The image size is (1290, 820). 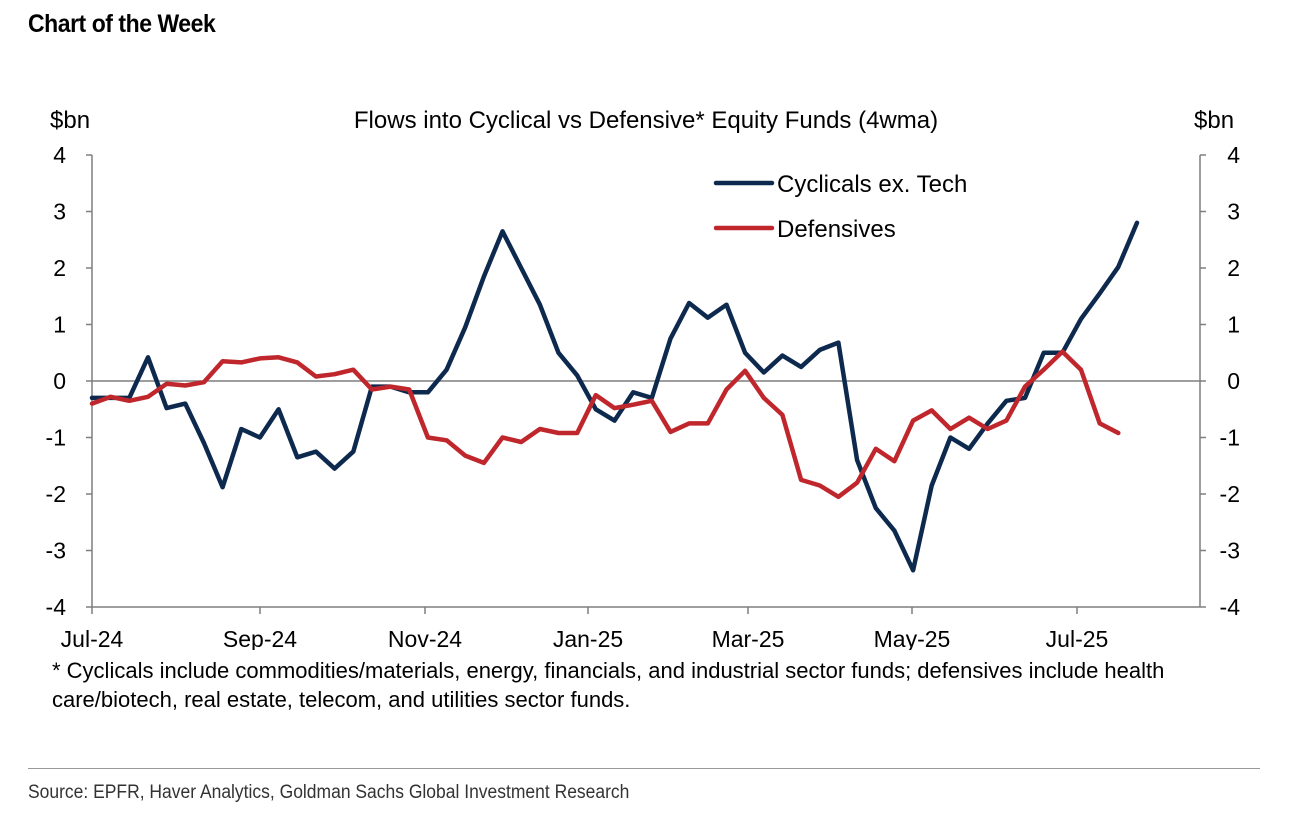 What do you see at coordinates (912, 638) in the screenshot?
I see `x-tick-label: May-25` at bounding box center [912, 638].